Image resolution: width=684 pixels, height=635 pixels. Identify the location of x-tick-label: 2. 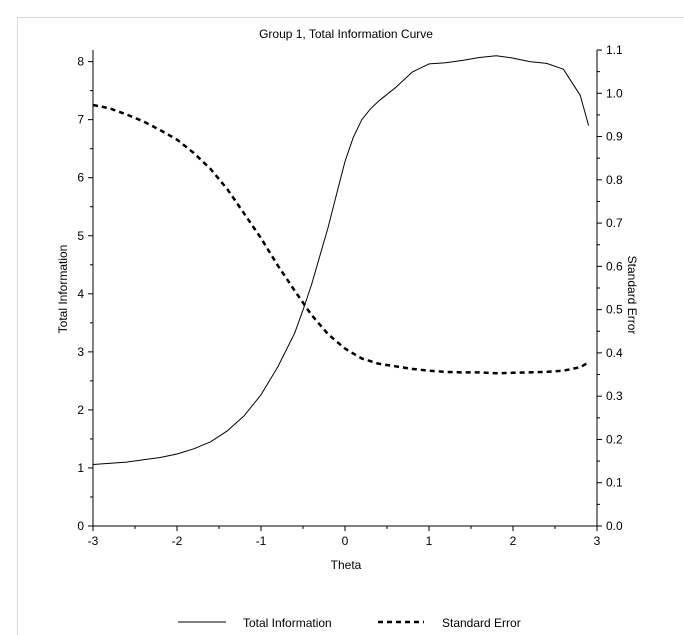
(513, 541).